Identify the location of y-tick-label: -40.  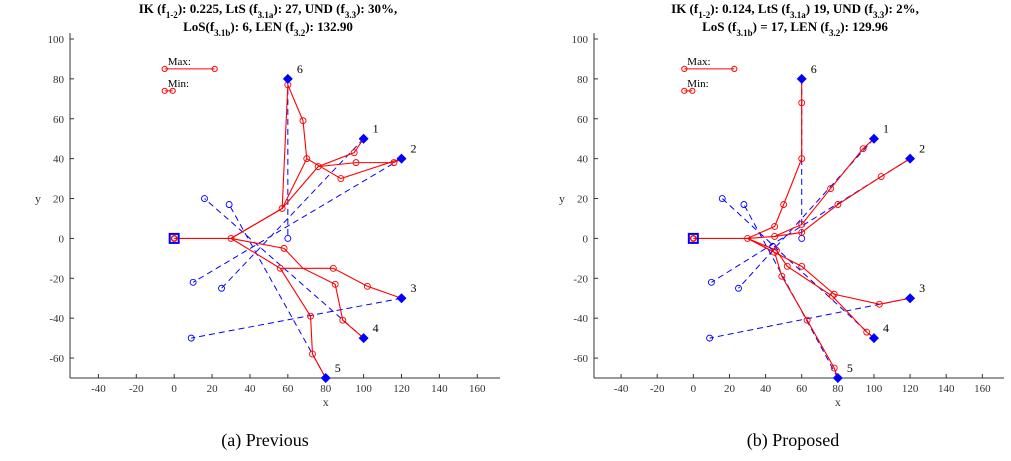
(580, 319).